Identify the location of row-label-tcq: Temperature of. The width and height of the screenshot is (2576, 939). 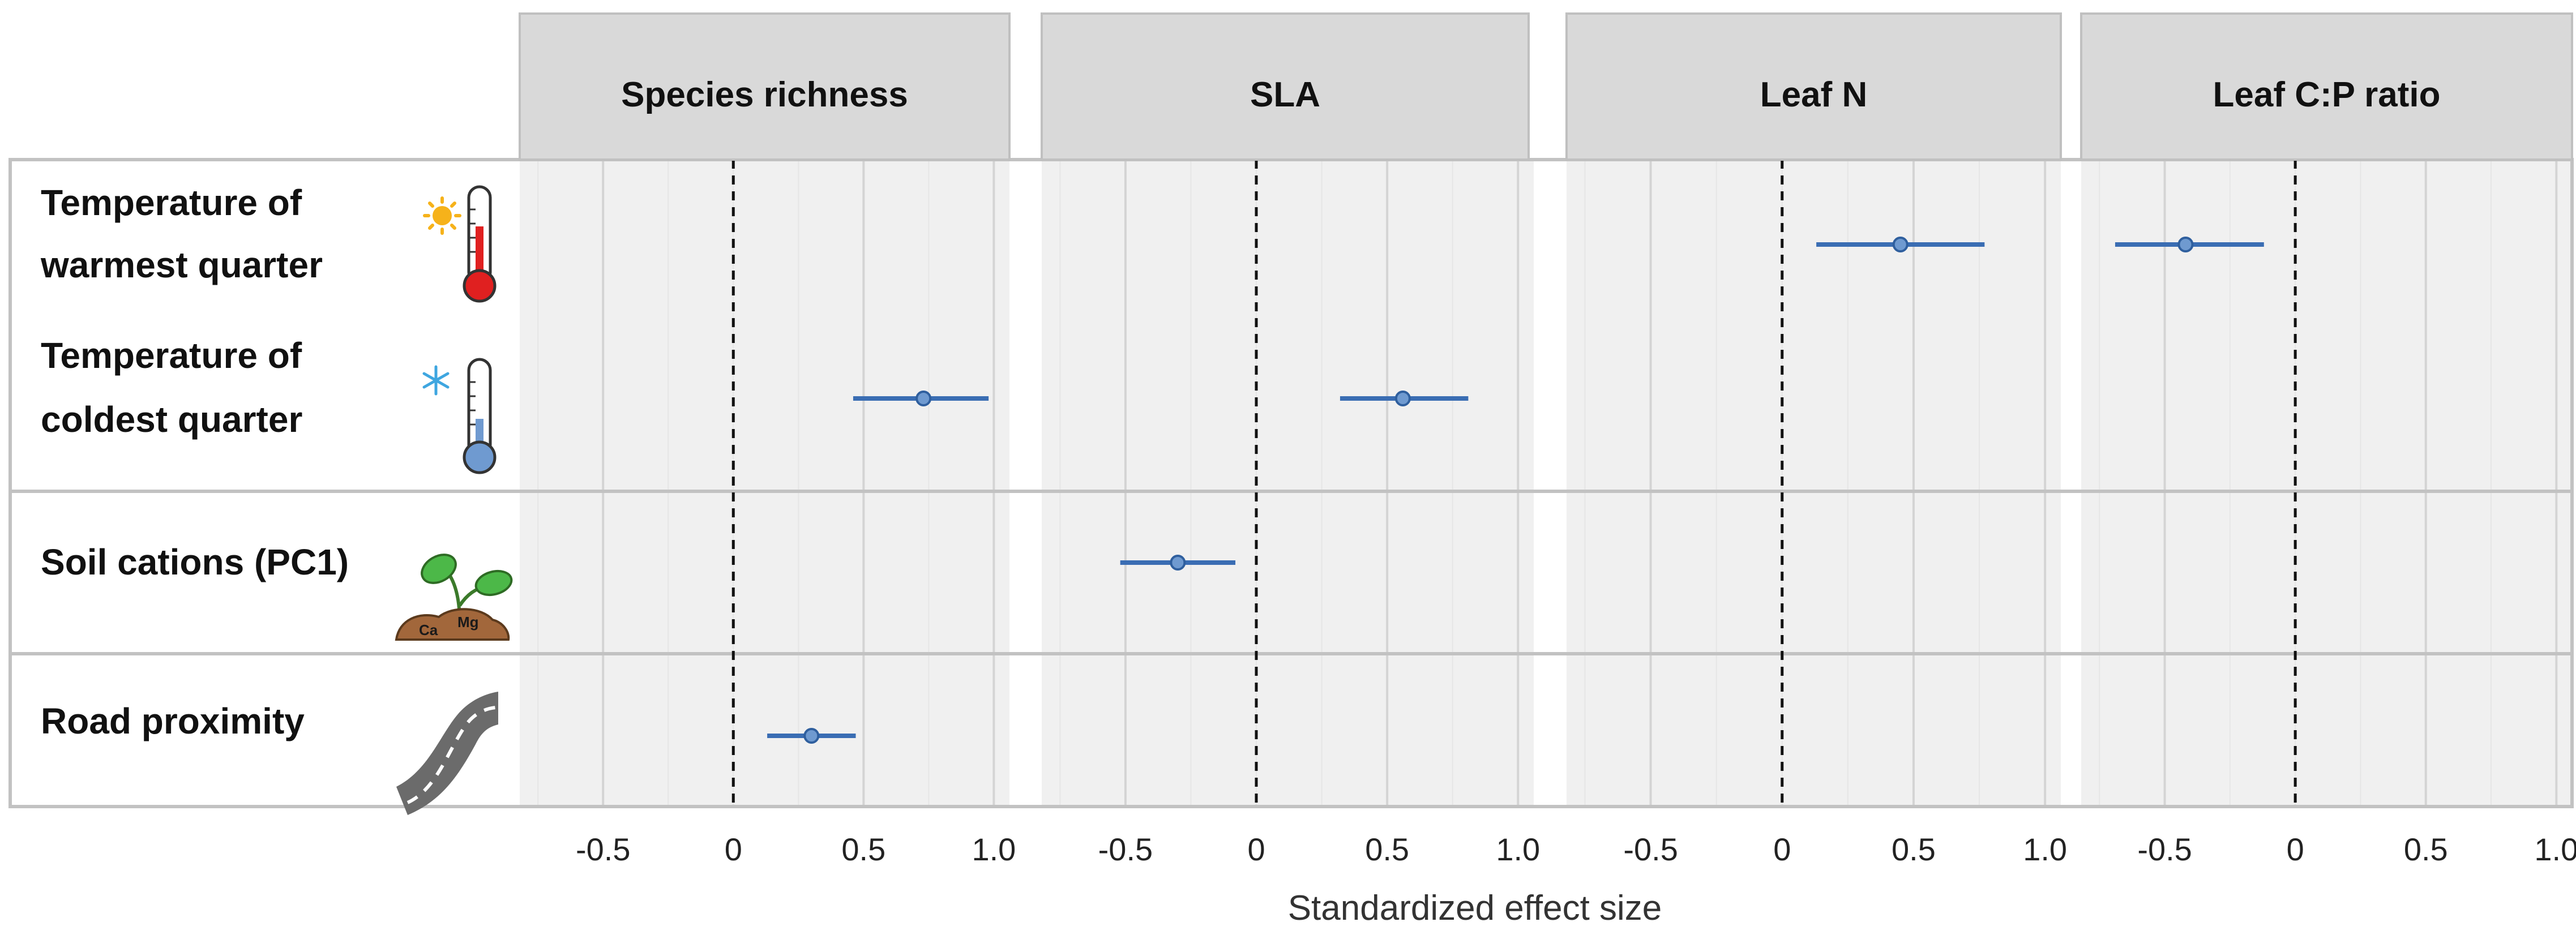
(171, 355).